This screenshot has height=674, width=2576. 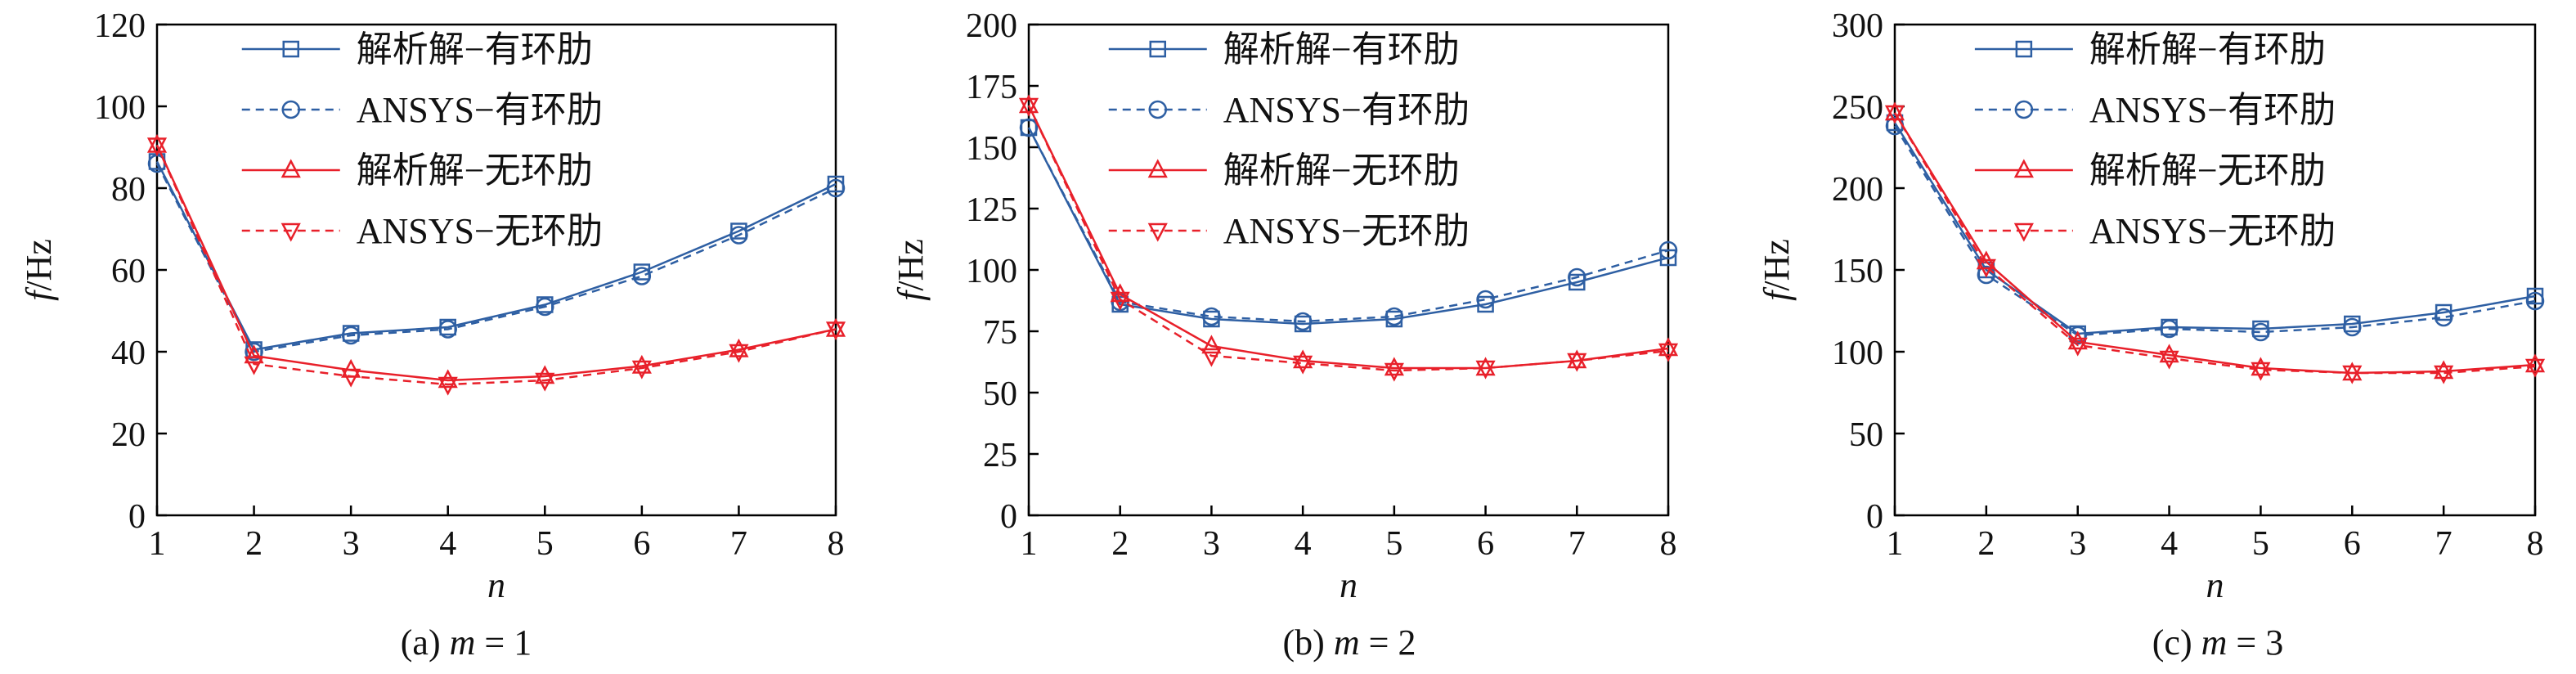 I want to click on y-axis-title-unit: /Hz, so click(x=1777, y=265).